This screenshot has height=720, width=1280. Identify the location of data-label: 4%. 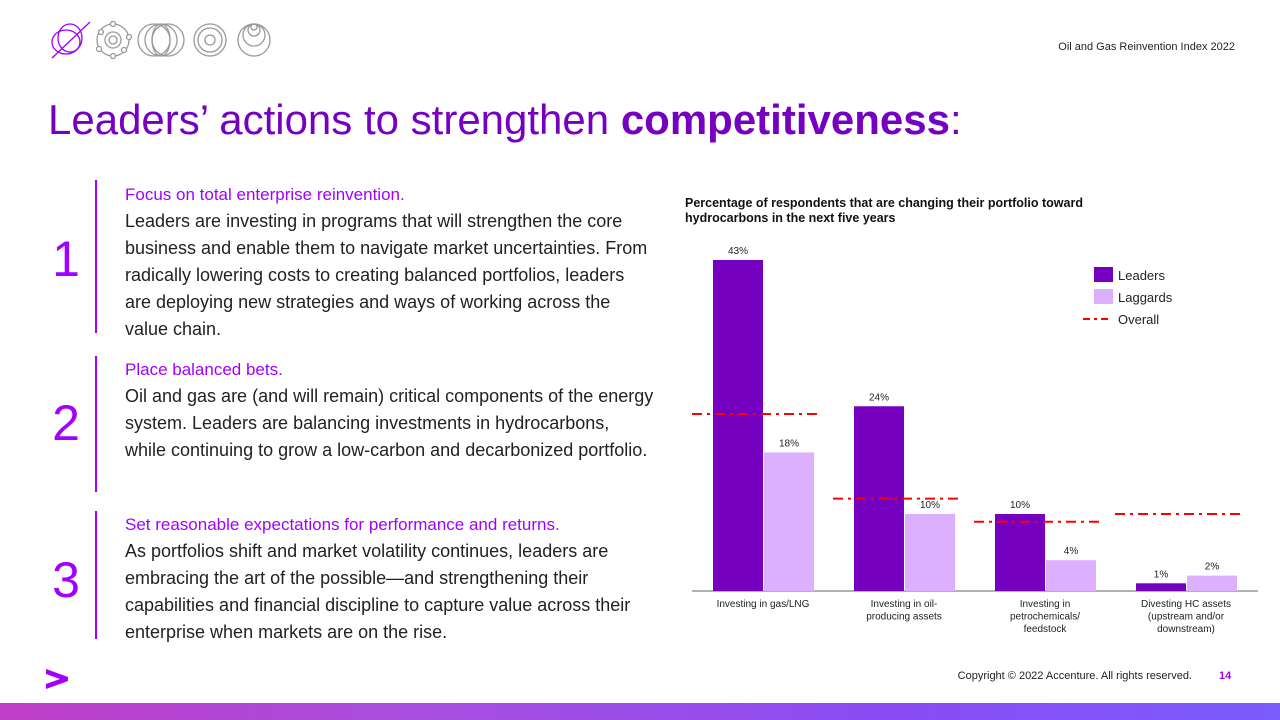
(1071, 551).